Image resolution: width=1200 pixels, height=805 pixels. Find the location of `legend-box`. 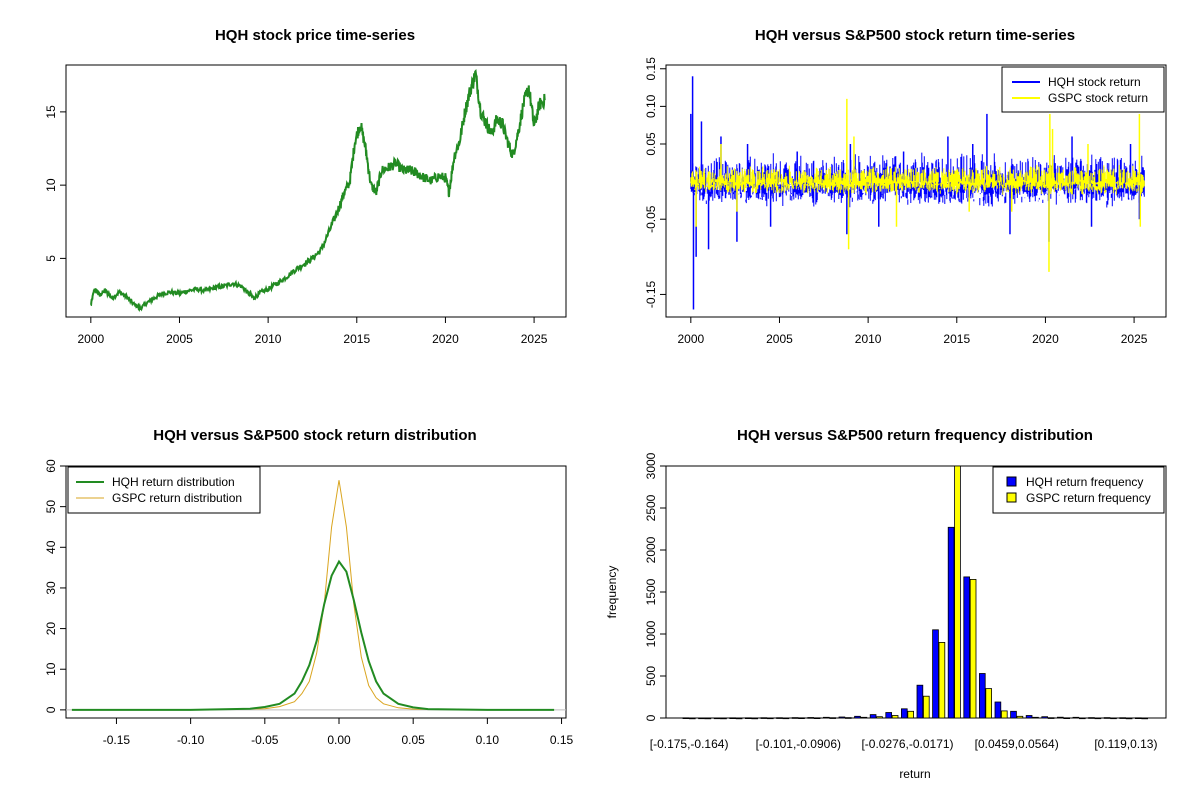

legend-box is located at coordinates (1078, 490).